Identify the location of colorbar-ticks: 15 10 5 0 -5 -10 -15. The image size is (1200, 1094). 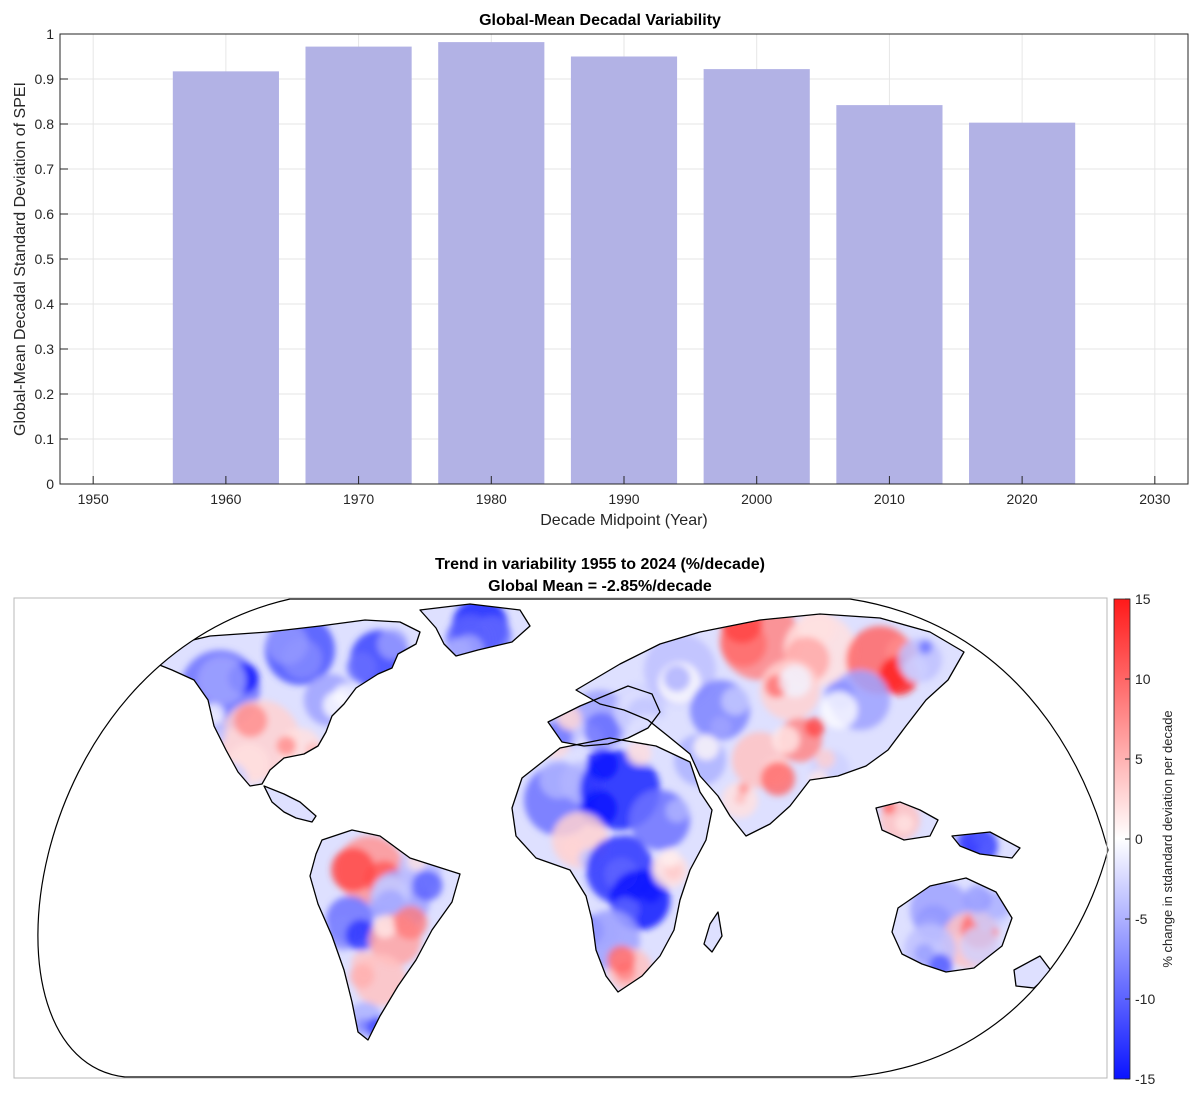
(1140, 839).